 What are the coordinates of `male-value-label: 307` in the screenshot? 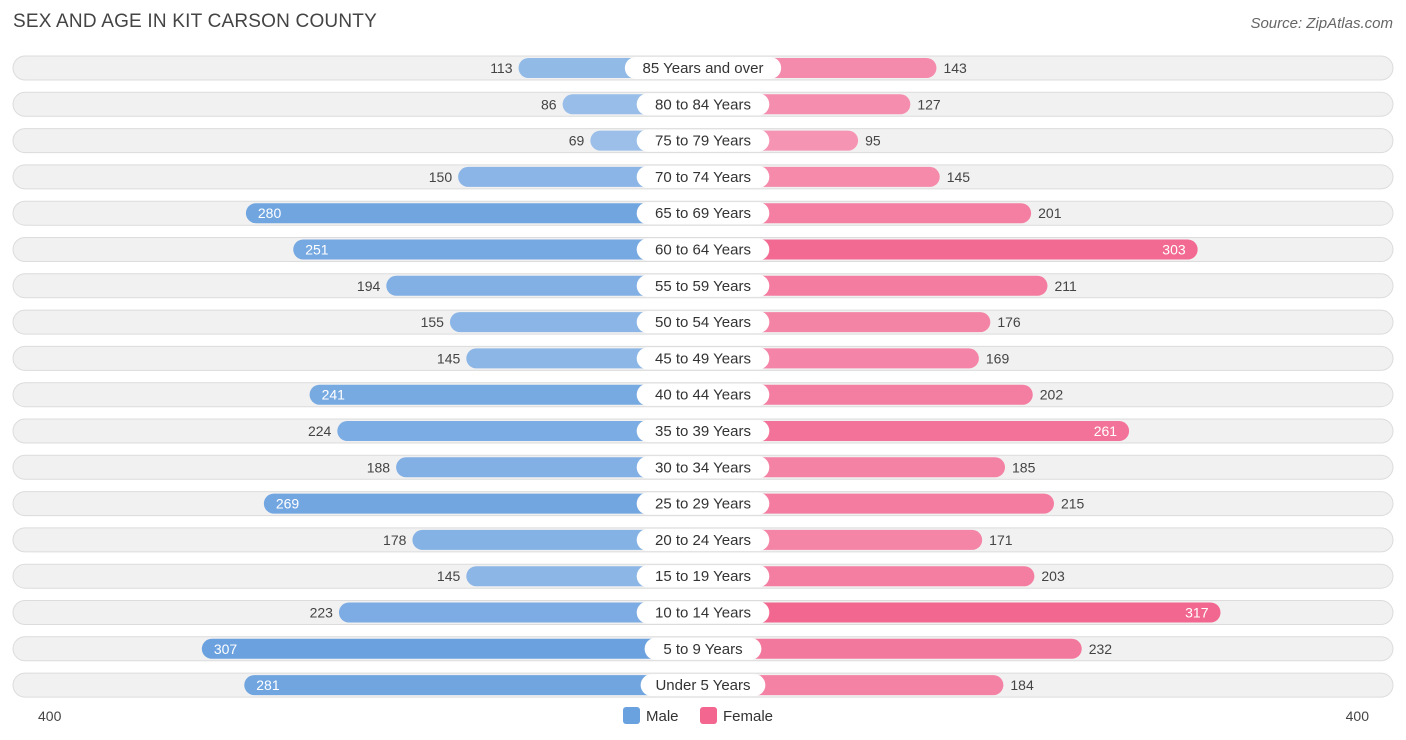 It's located at (226, 649).